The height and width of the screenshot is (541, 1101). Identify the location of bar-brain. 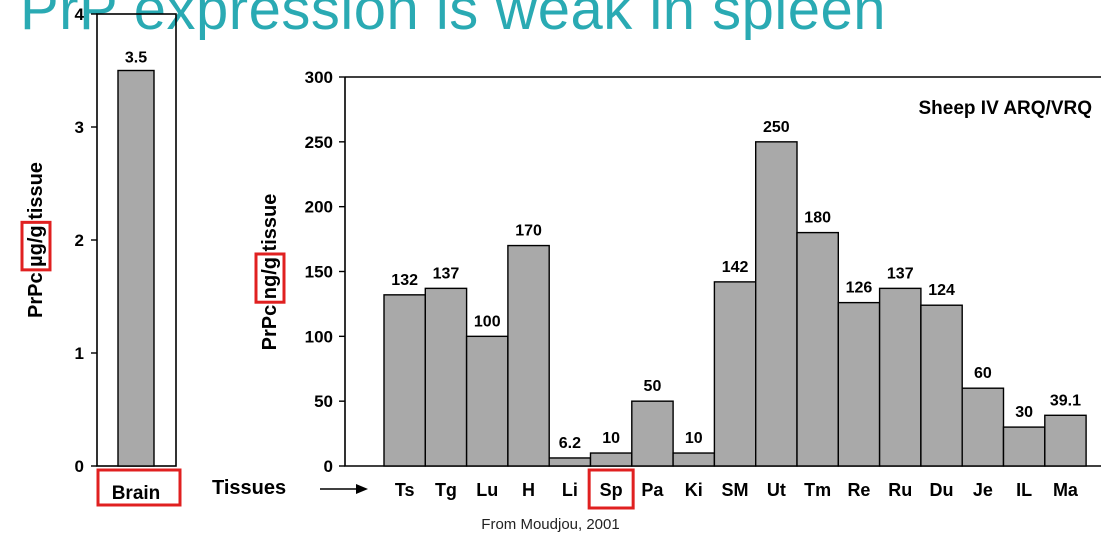
(136, 268).